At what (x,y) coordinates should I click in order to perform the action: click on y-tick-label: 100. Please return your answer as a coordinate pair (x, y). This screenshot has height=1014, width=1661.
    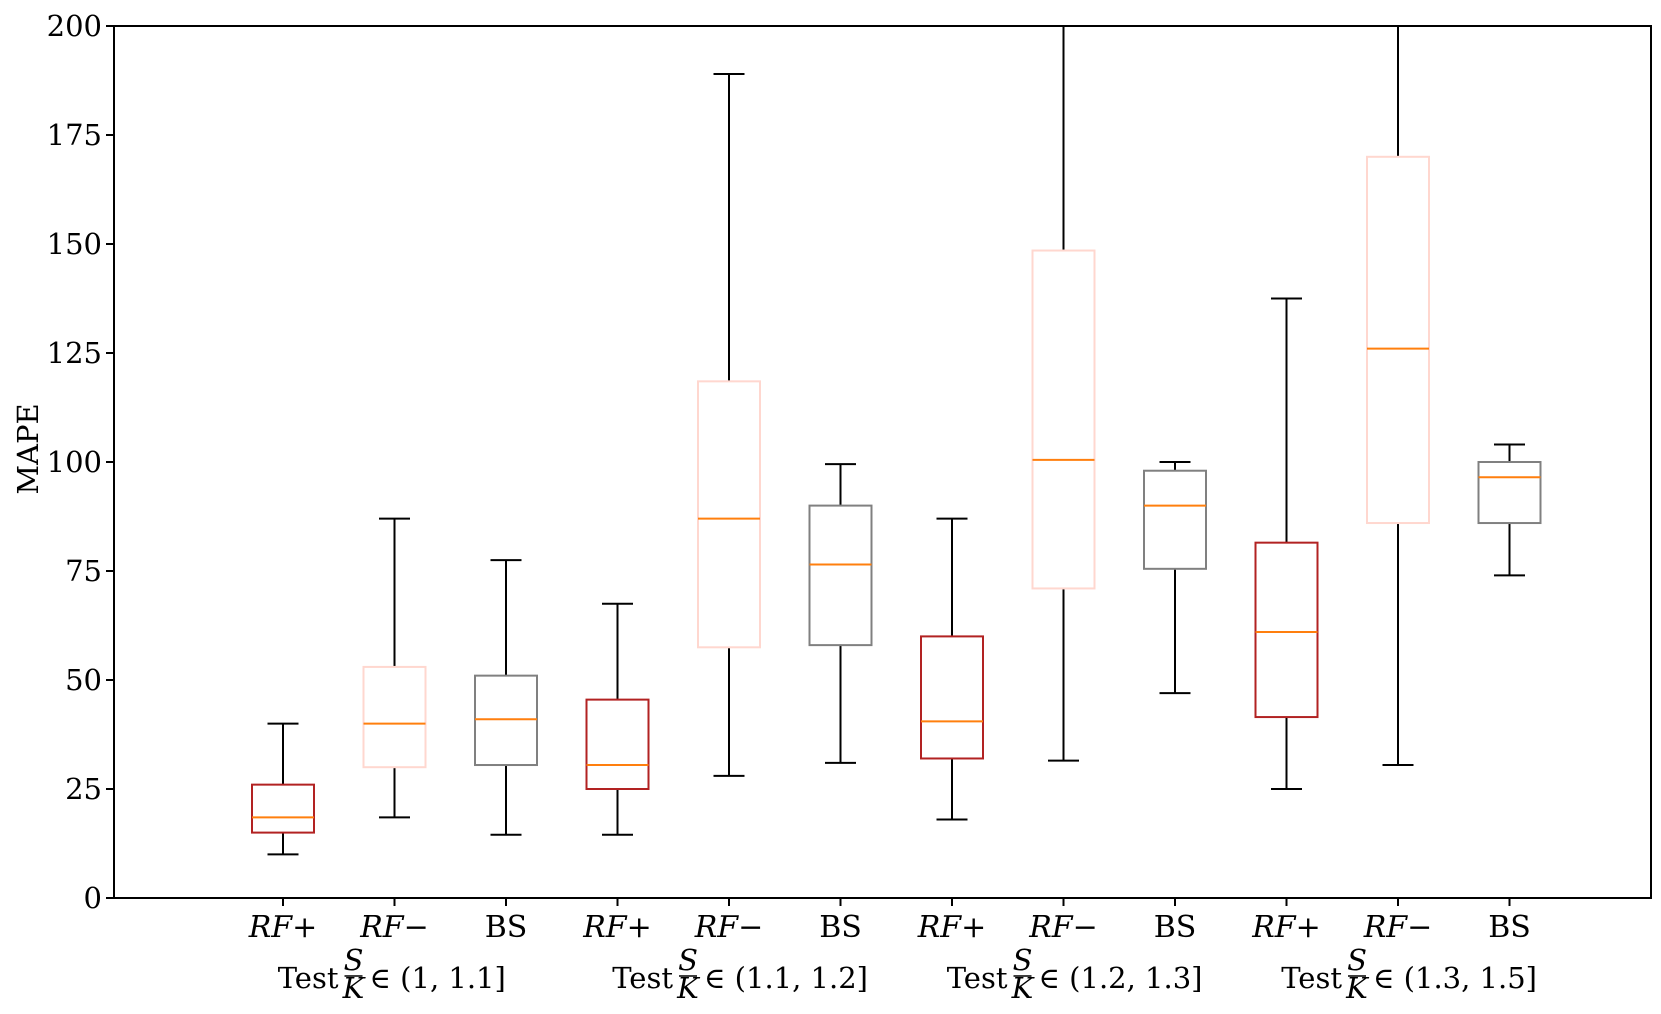
    Looking at the image, I should click on (74, 462).